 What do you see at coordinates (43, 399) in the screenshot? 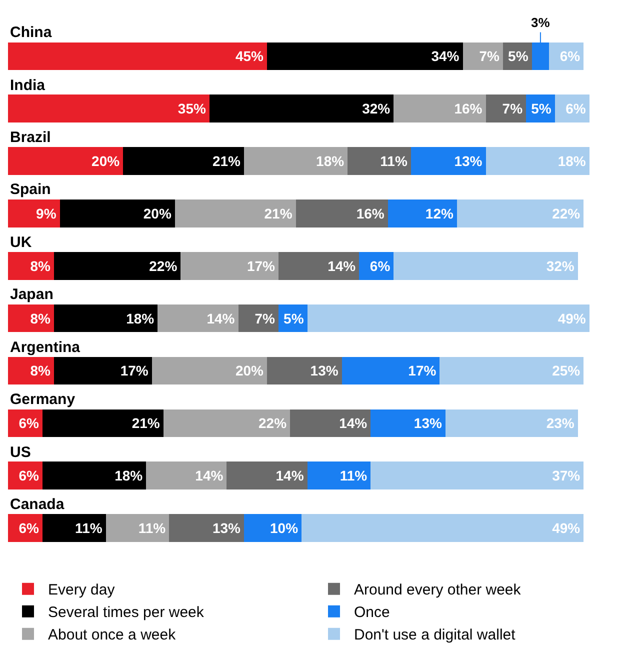
I see `y-tick-label: Germany` at bounding box center [43, 399].